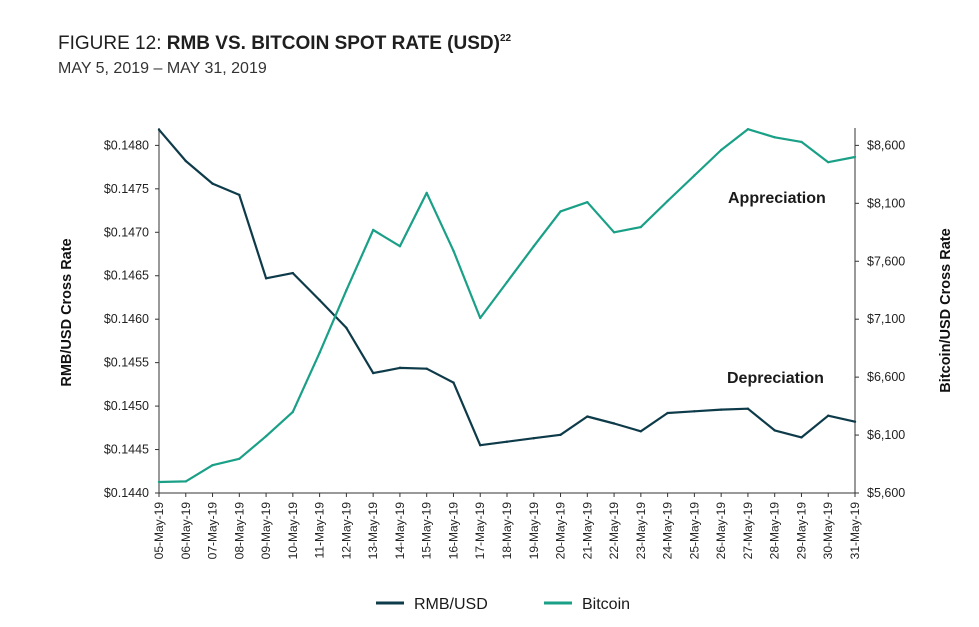  Describe the element at coordinates (239, 531) in the screenshot. I see `x-tick-label: 08-May-19` at that location.